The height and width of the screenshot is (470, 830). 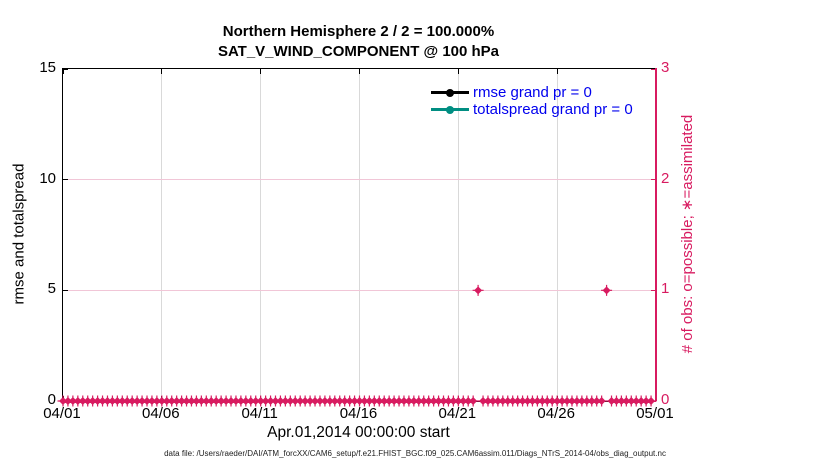 What do you see at coordinates (47, 67) in the screenshot?
I see `left-tick-label: 15` at bounding box center [47, 67].